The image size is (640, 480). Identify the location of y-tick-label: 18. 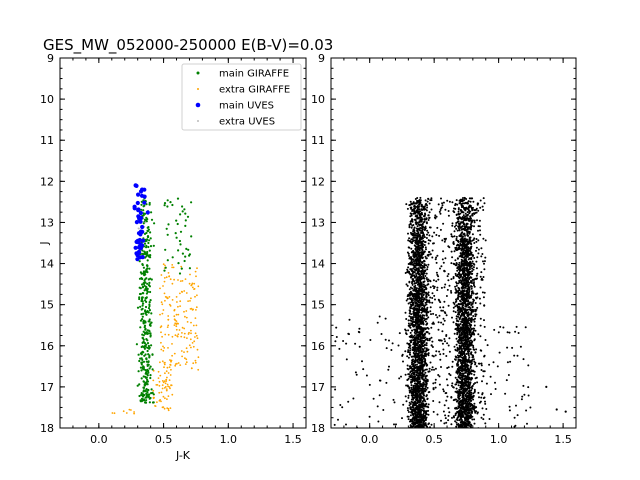
(47, 428).